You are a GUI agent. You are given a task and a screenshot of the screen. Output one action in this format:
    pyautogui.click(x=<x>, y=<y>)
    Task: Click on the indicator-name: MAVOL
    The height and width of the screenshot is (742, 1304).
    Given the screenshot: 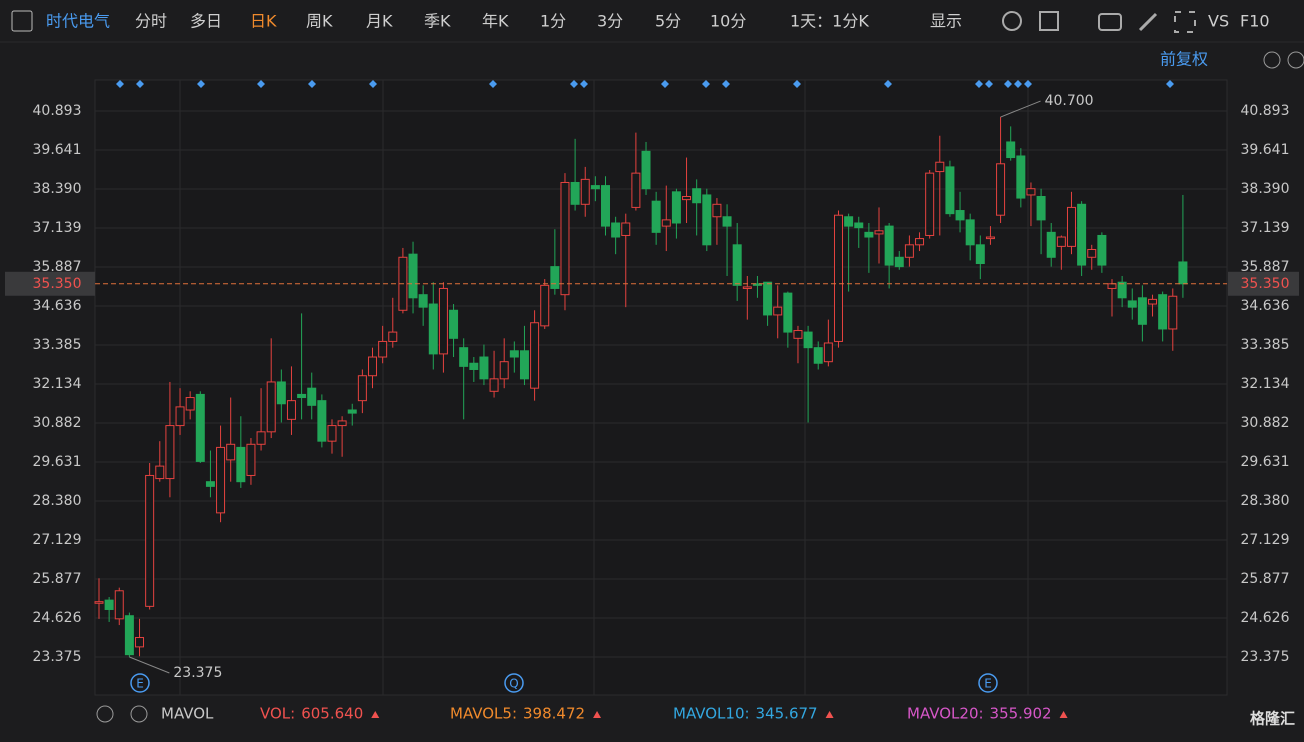 What is the action you would take?
    pyautogui.click(x=187, y=714)
    